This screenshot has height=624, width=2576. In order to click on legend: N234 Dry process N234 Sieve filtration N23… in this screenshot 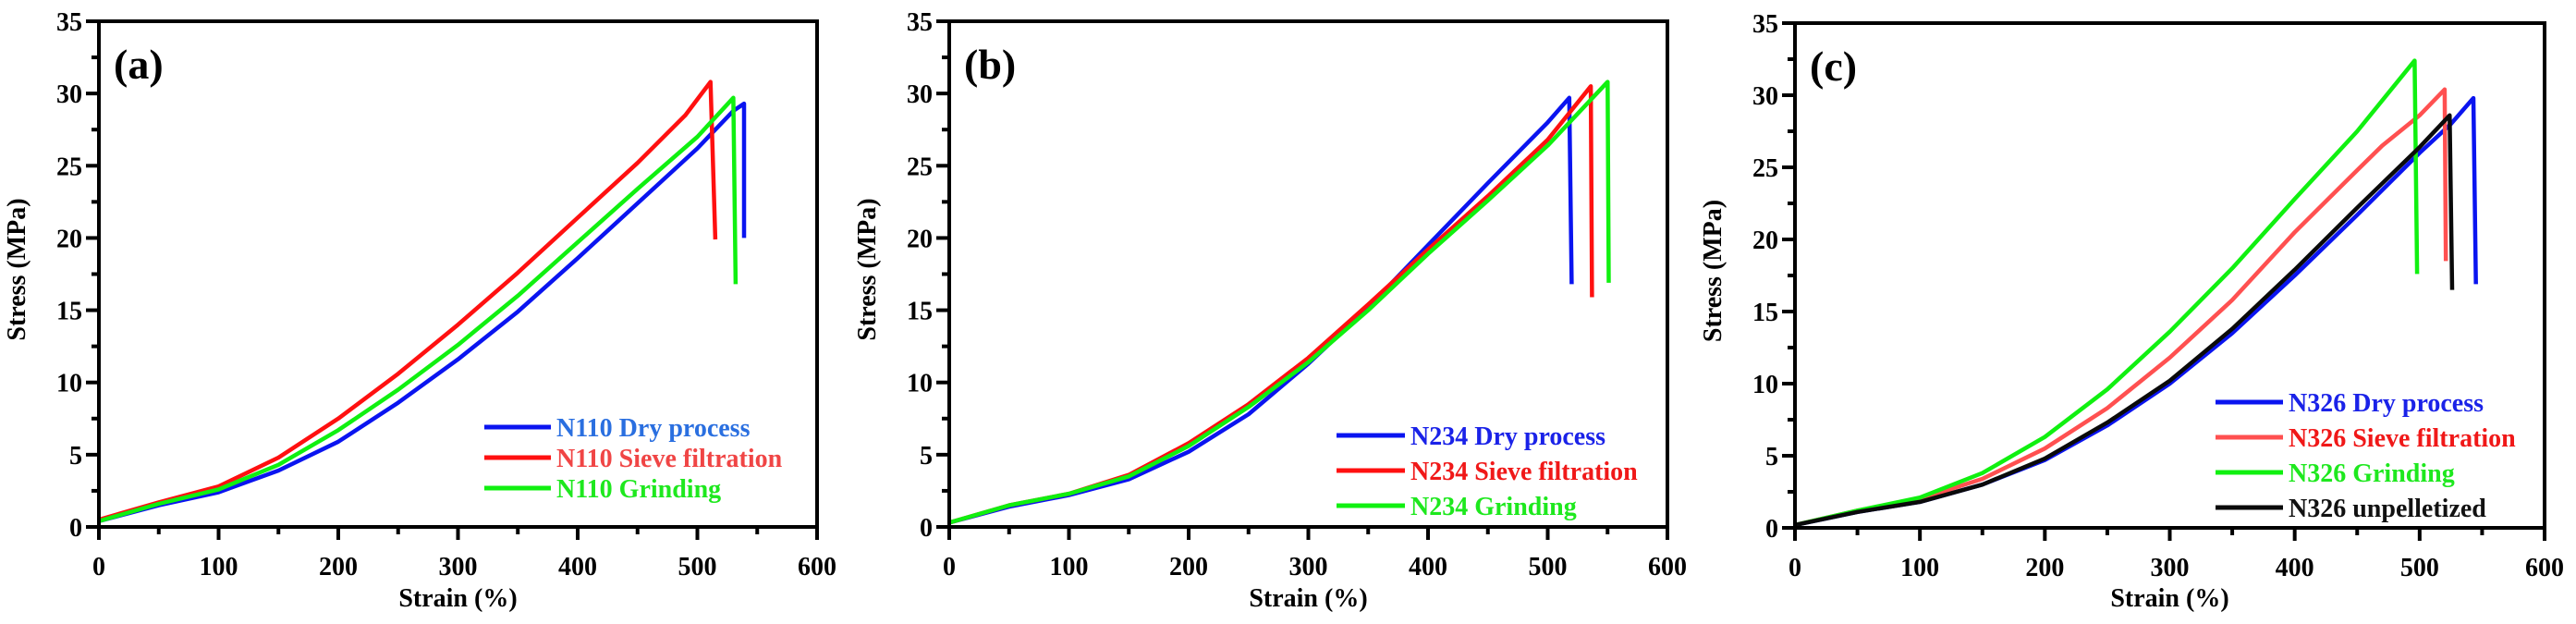, I will do `click(1487, 471)`.